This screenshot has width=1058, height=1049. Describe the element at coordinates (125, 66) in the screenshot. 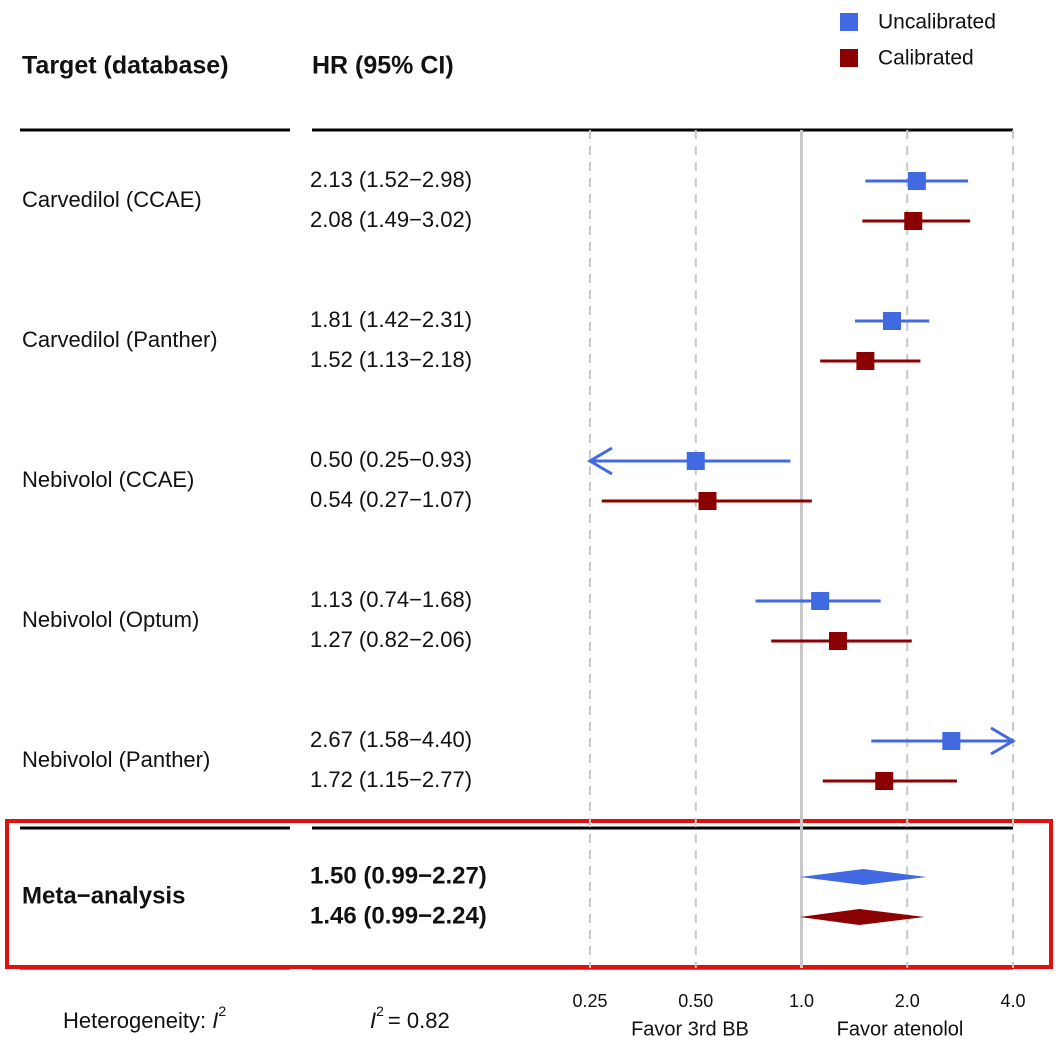

I see `header: Target (database)` at that location.